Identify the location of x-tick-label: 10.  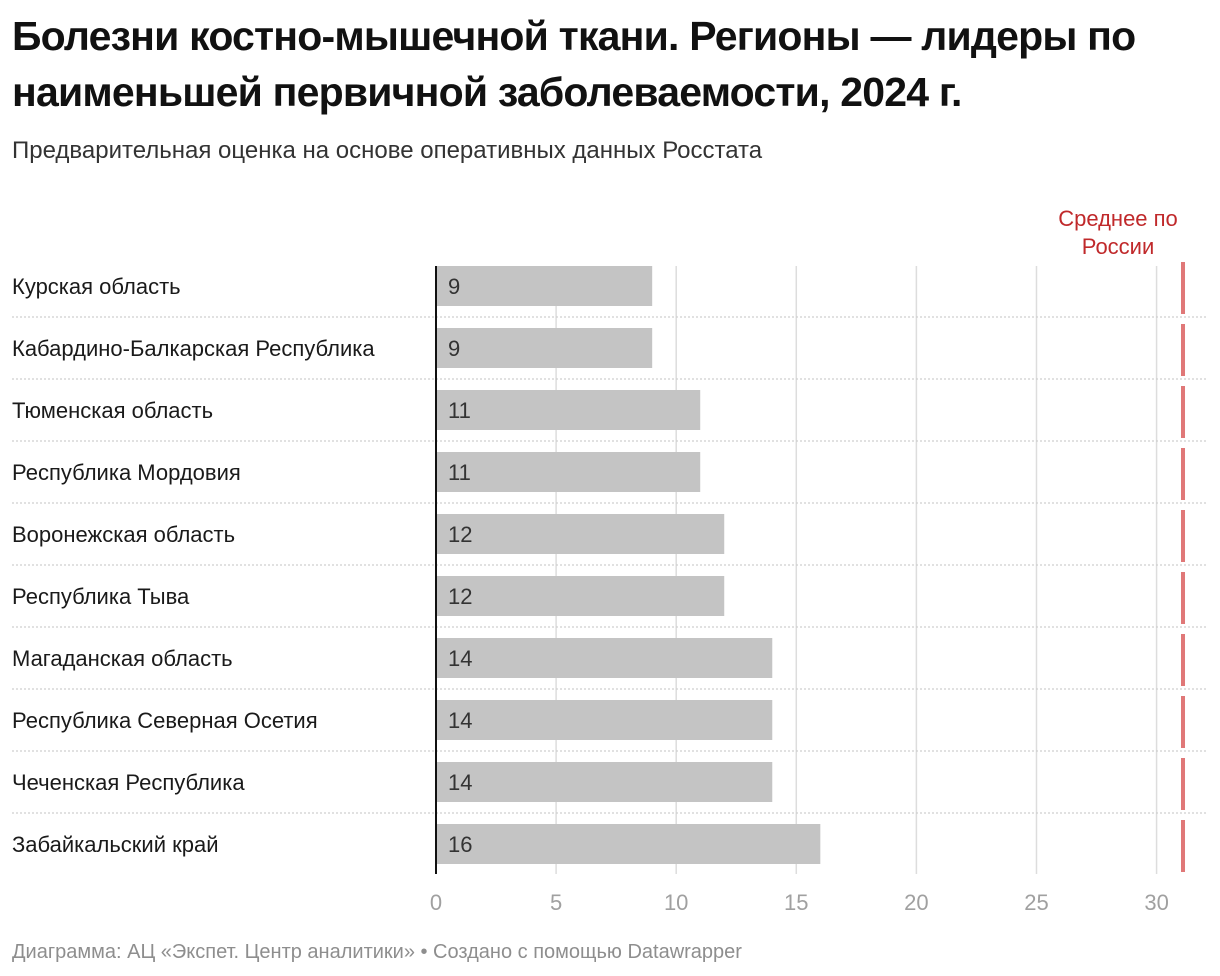
(676, 900).